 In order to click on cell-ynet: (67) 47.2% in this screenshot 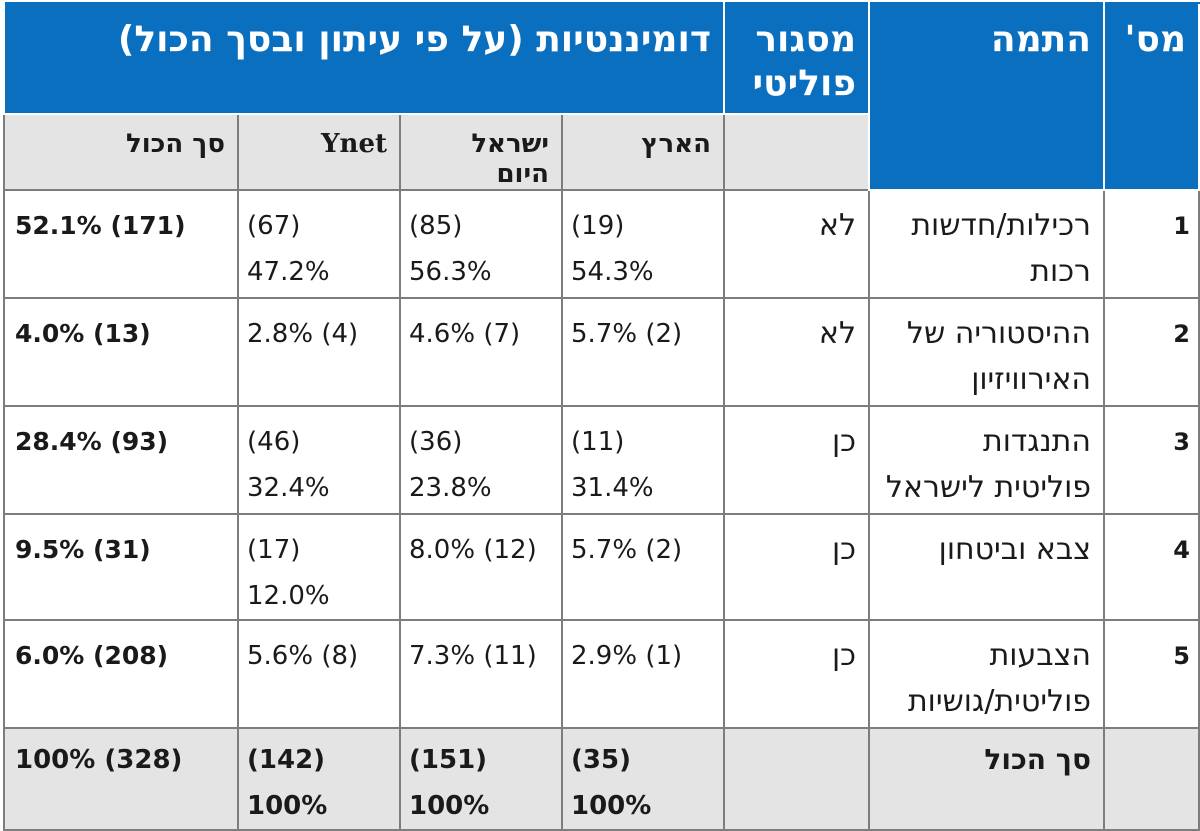, I will do `click(319, 244)`.